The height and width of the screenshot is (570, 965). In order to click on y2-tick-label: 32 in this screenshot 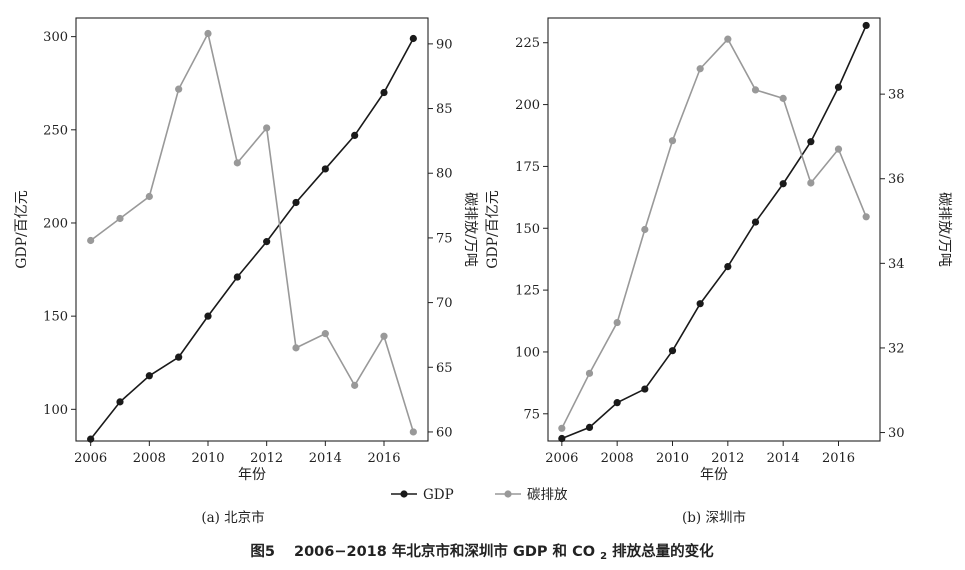, I will do `click(896, 348)`.